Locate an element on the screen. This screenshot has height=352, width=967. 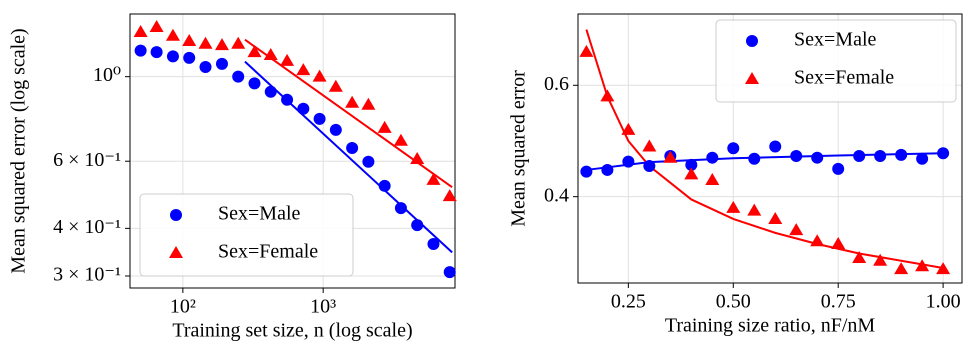
x-tick-label: 10³ is located at coordinates (323, 307).